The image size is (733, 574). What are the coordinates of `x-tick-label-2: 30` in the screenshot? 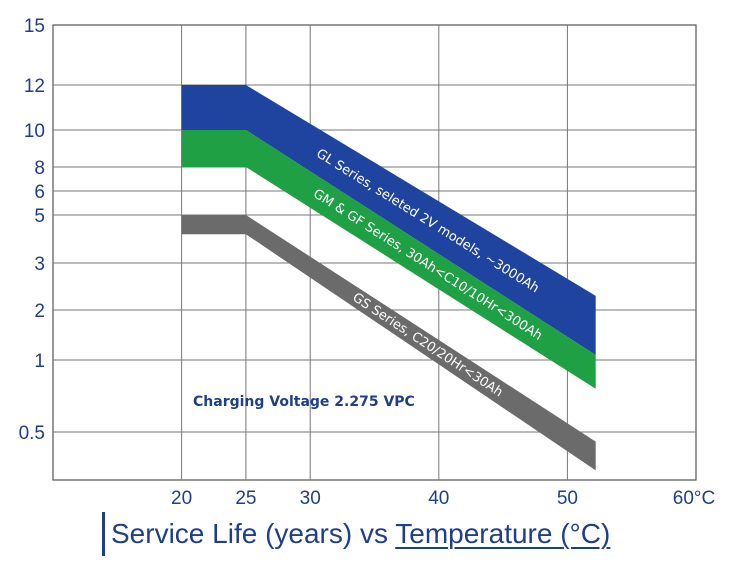 It's located at (310, 498).